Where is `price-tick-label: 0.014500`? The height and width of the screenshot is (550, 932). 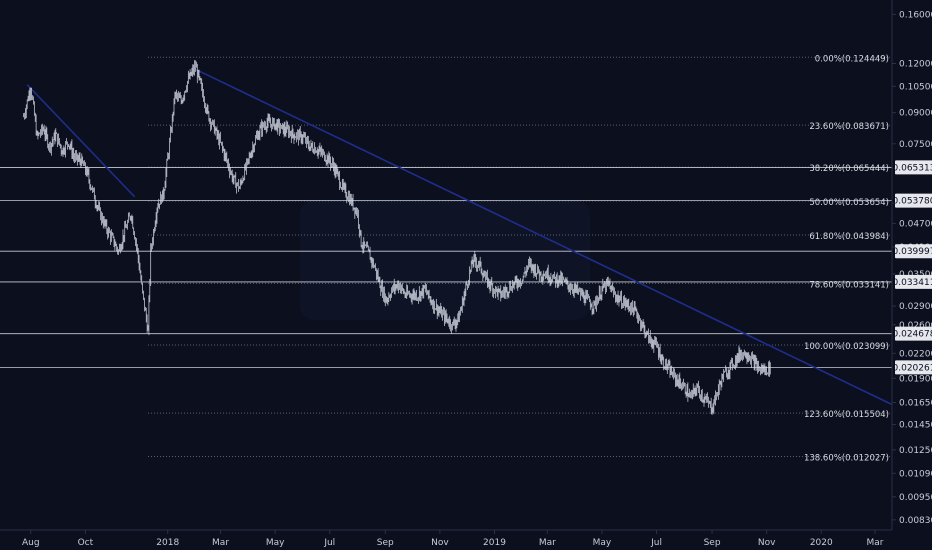
price-tick-label: 0.014500 is located at coordinates (915, 426).